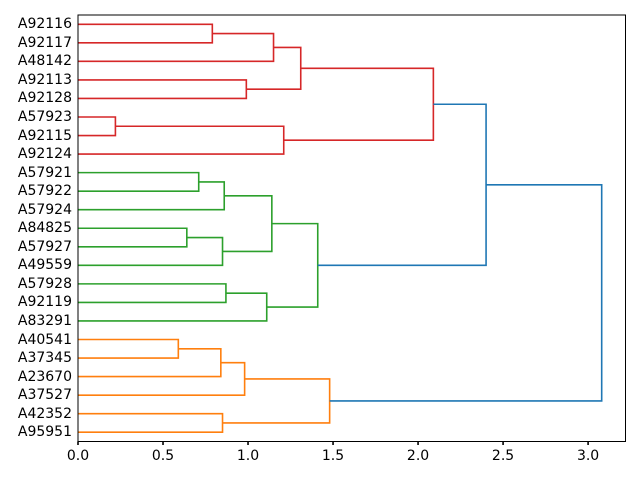  What do you see at coordinates (44, 246) in the screenshot?
I see `leaf-label: A57927` at bounding box center [44, 246].